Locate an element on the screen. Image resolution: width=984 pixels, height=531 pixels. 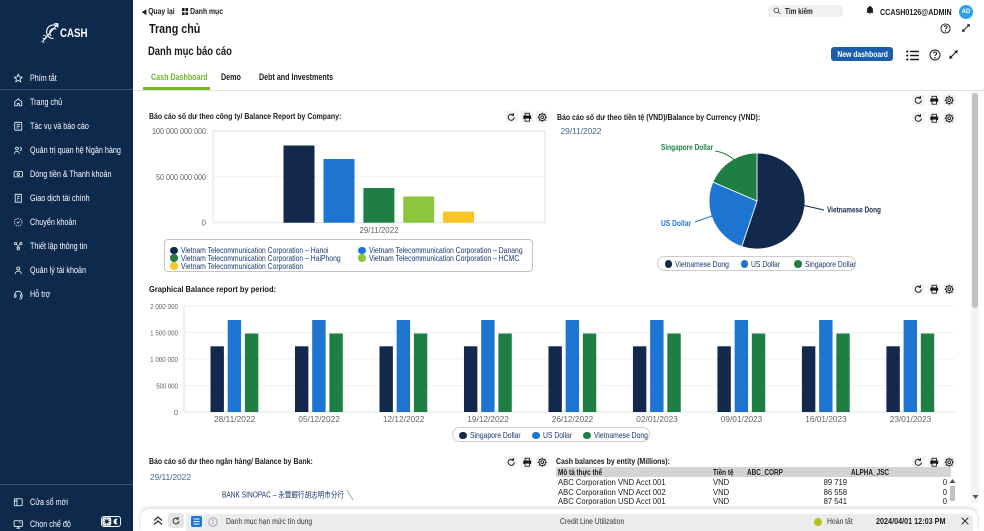
svg-text: CASH is located at coordinates (74, 34).